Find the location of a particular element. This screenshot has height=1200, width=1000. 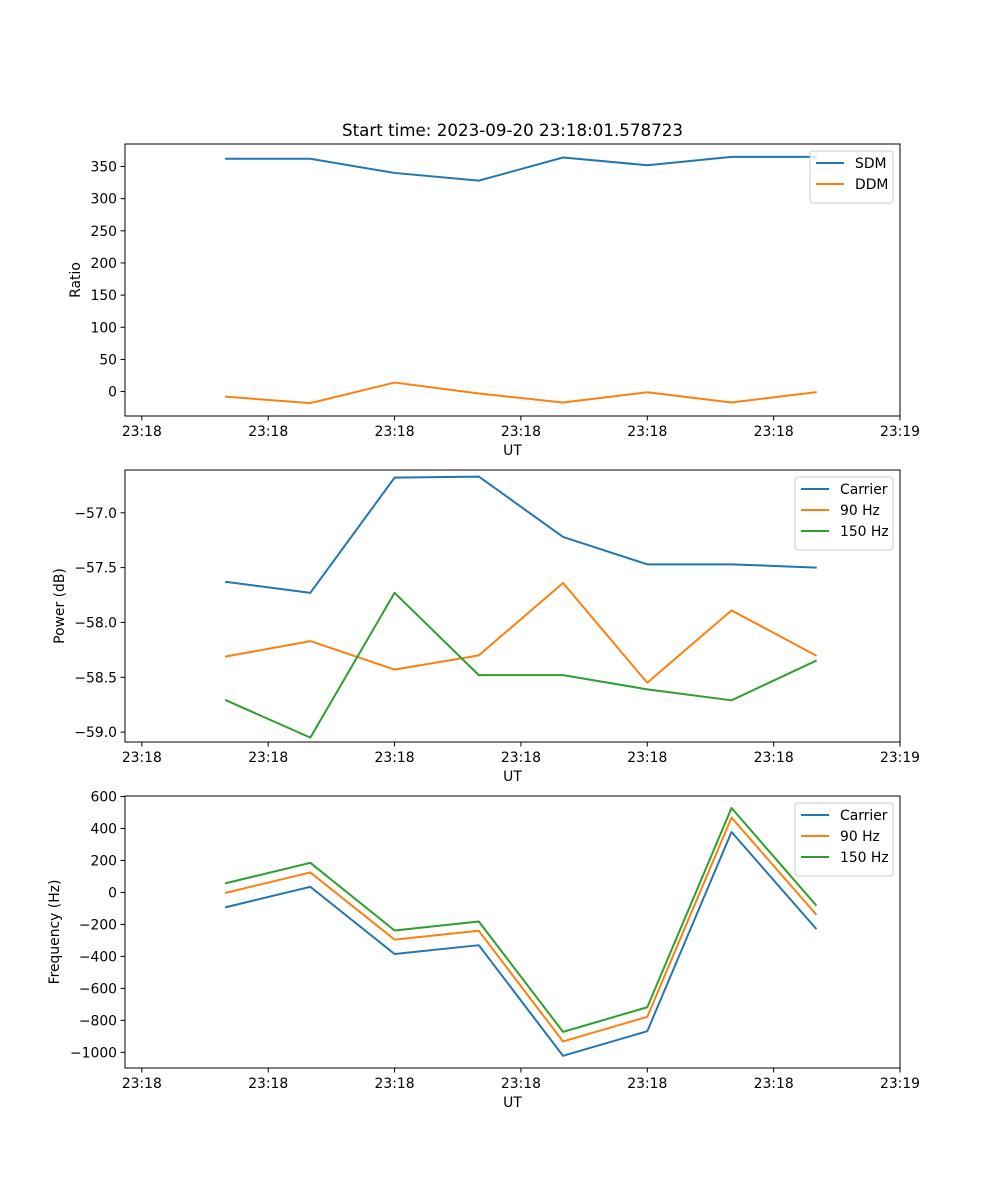

ratio-y-axis-label: Ratio is located at coordinates (76, 280).